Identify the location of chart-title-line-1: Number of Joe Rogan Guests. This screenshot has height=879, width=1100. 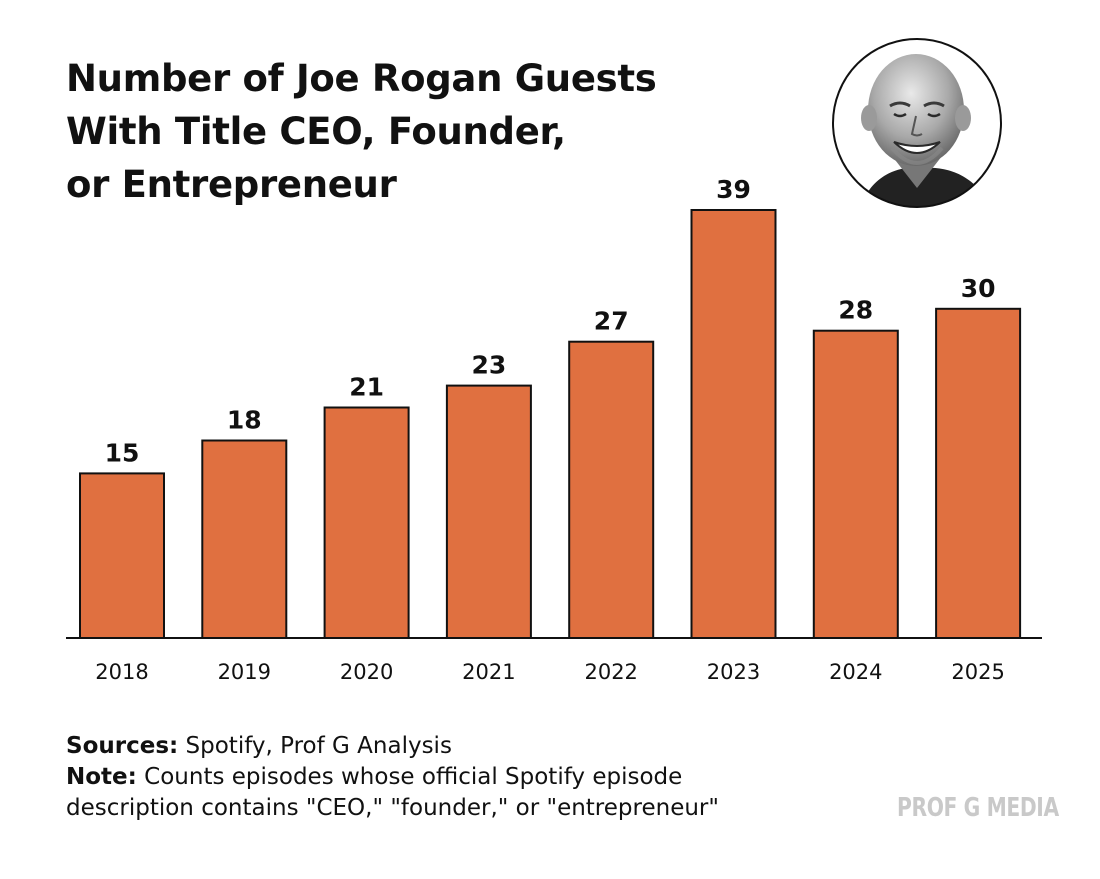
(361, 78).